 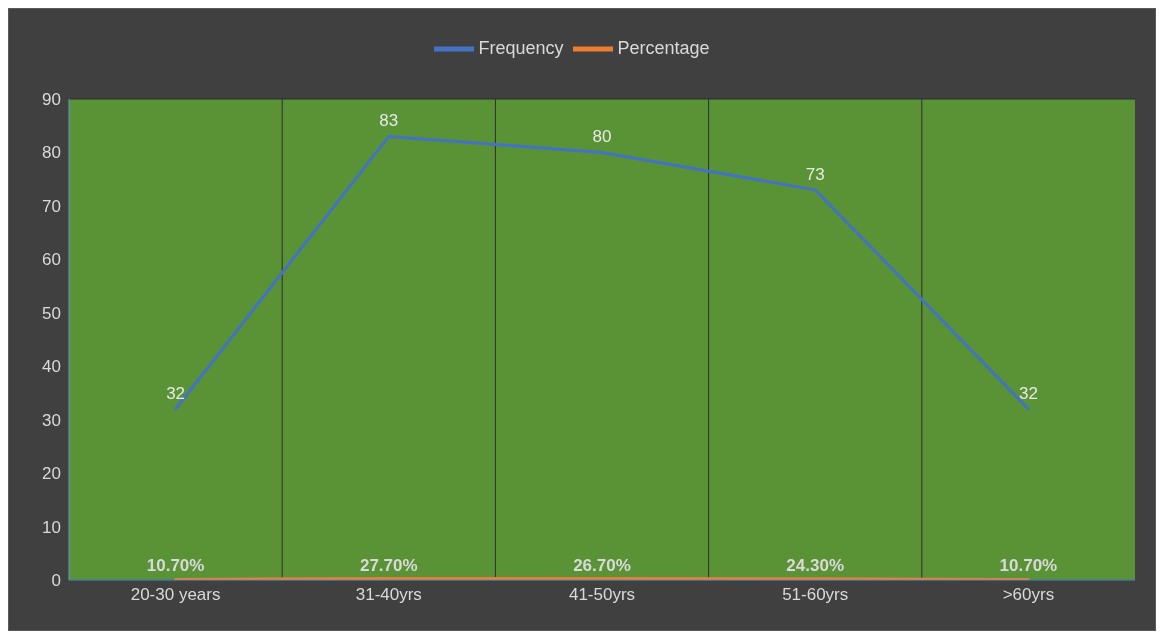 I want to click on y-tick-label: 60, so click(x=51, y=260).